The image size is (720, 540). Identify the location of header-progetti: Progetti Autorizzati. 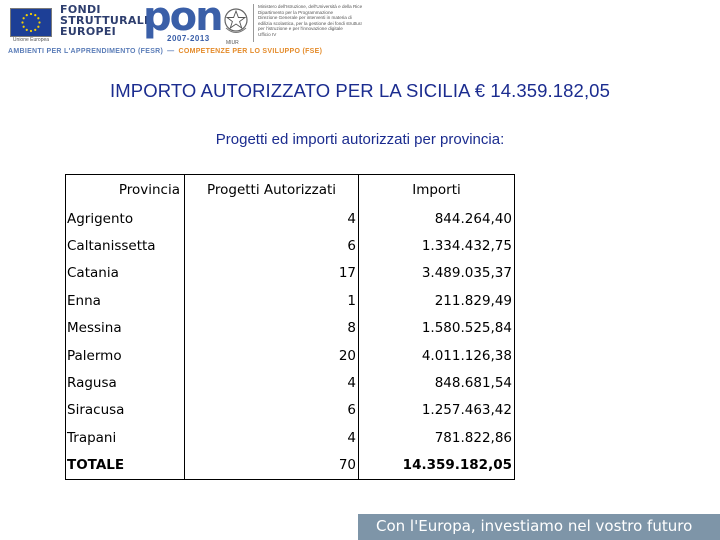
(271, 189).